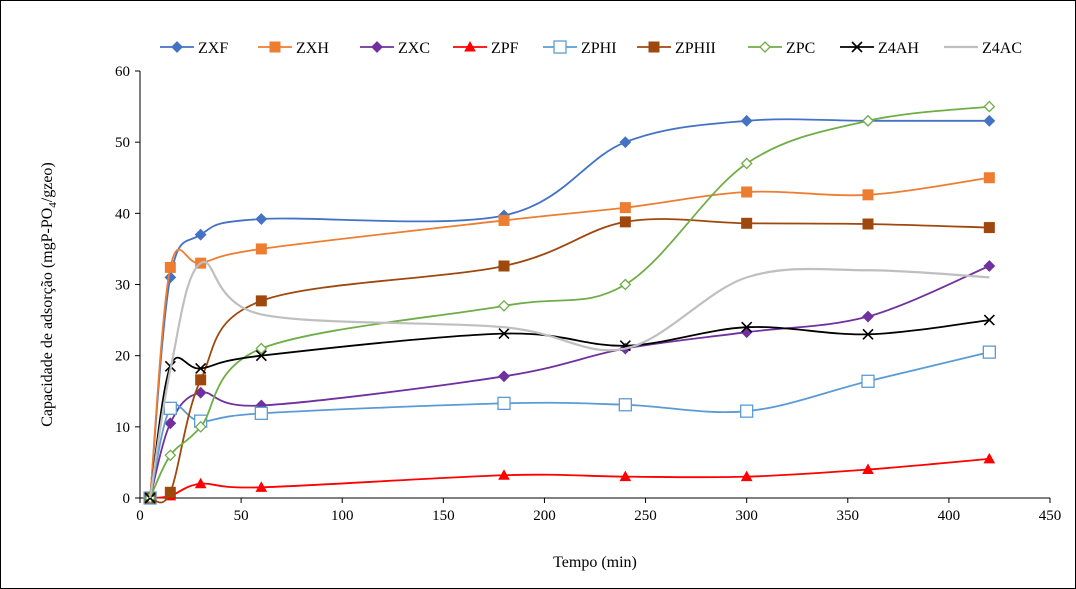 This screenshot has height=589, width=1076. Describe the element at coordinates (122, 143) in the screenshot. I see `y-tick-label: 50` at that location.